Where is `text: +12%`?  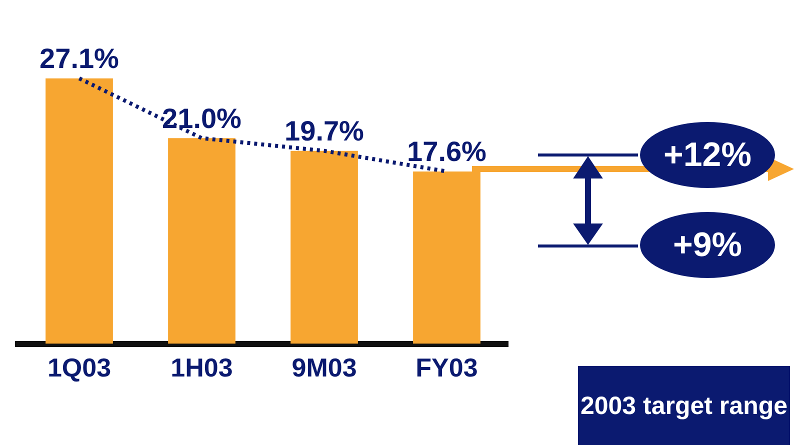
text: +12% is located at coordinates (707, 155).